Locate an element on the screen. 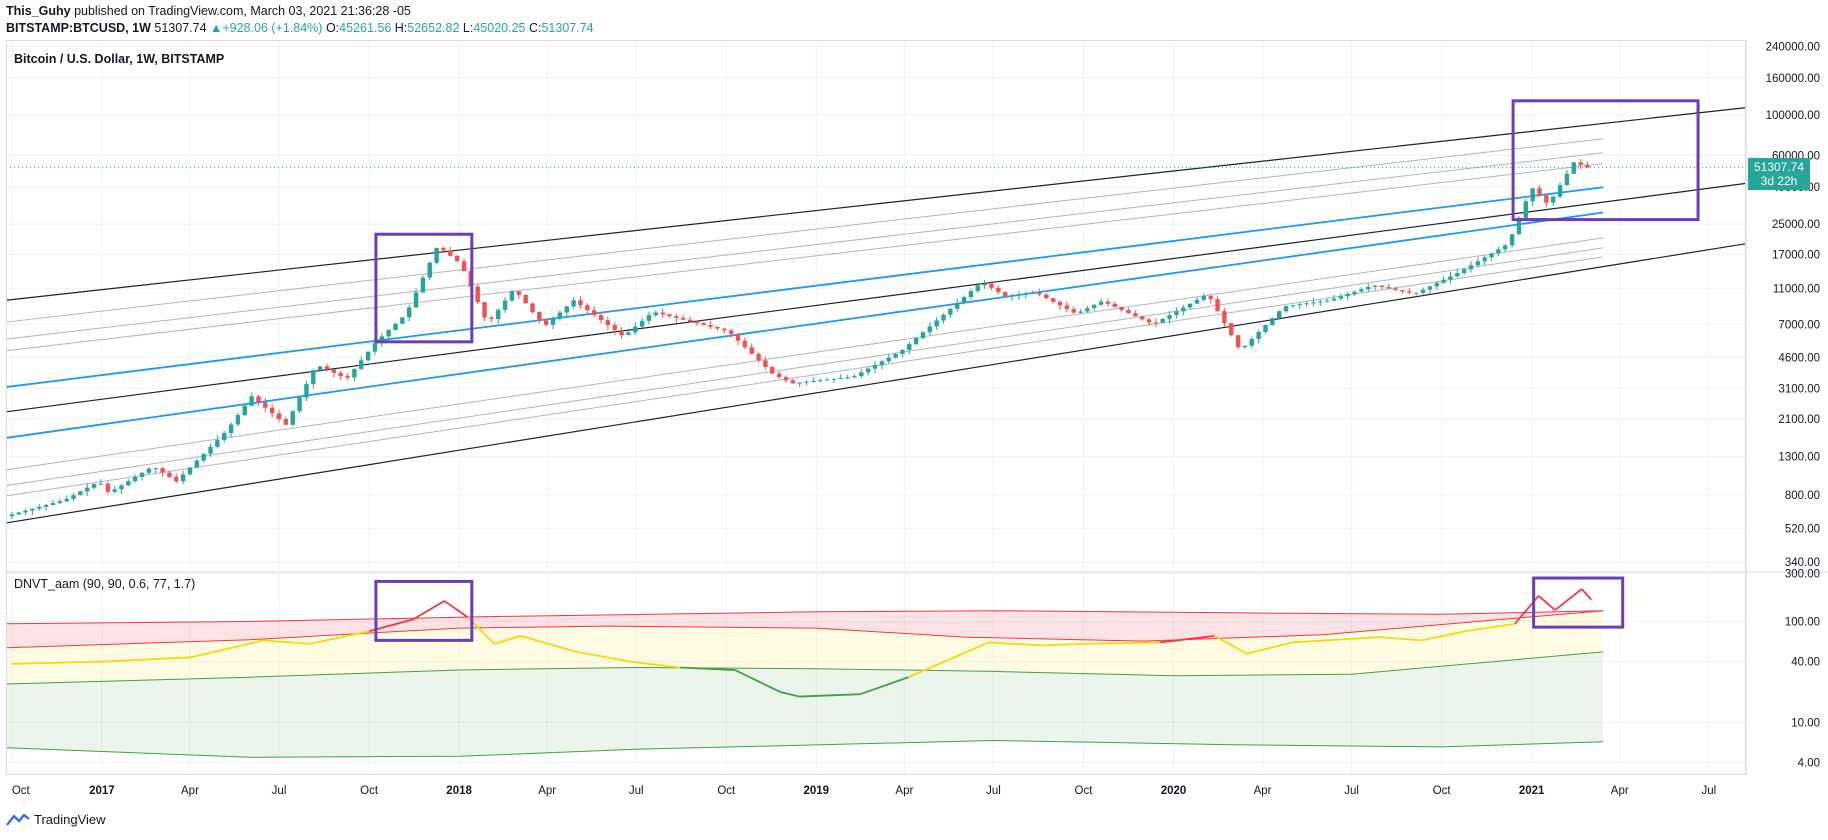 The height and width of the screenshot is (840, 1828). open-label: O: is located at coordinates (332, 28).